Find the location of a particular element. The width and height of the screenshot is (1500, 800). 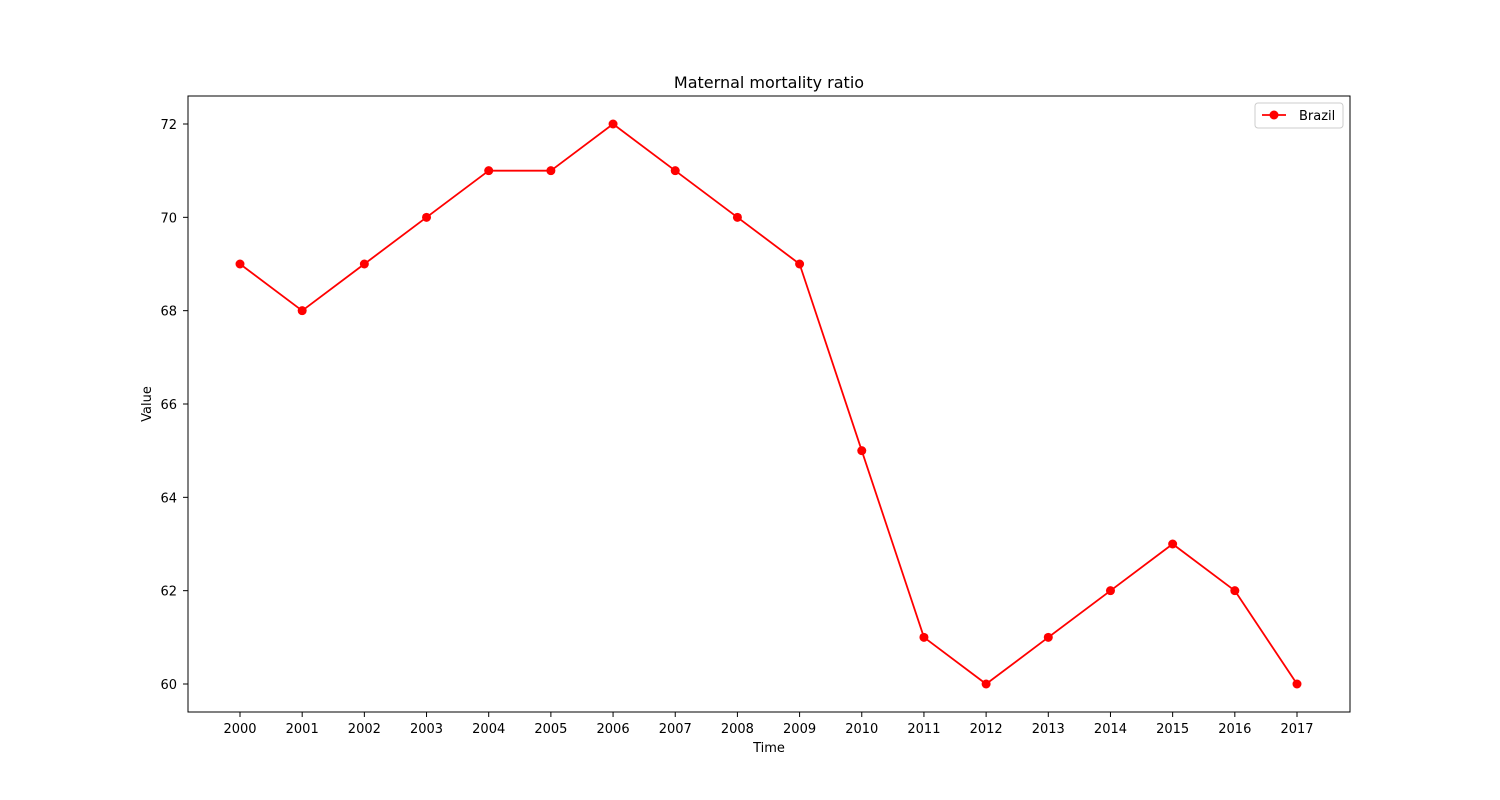

data-point-2010 is located at coordinates (862, 451).